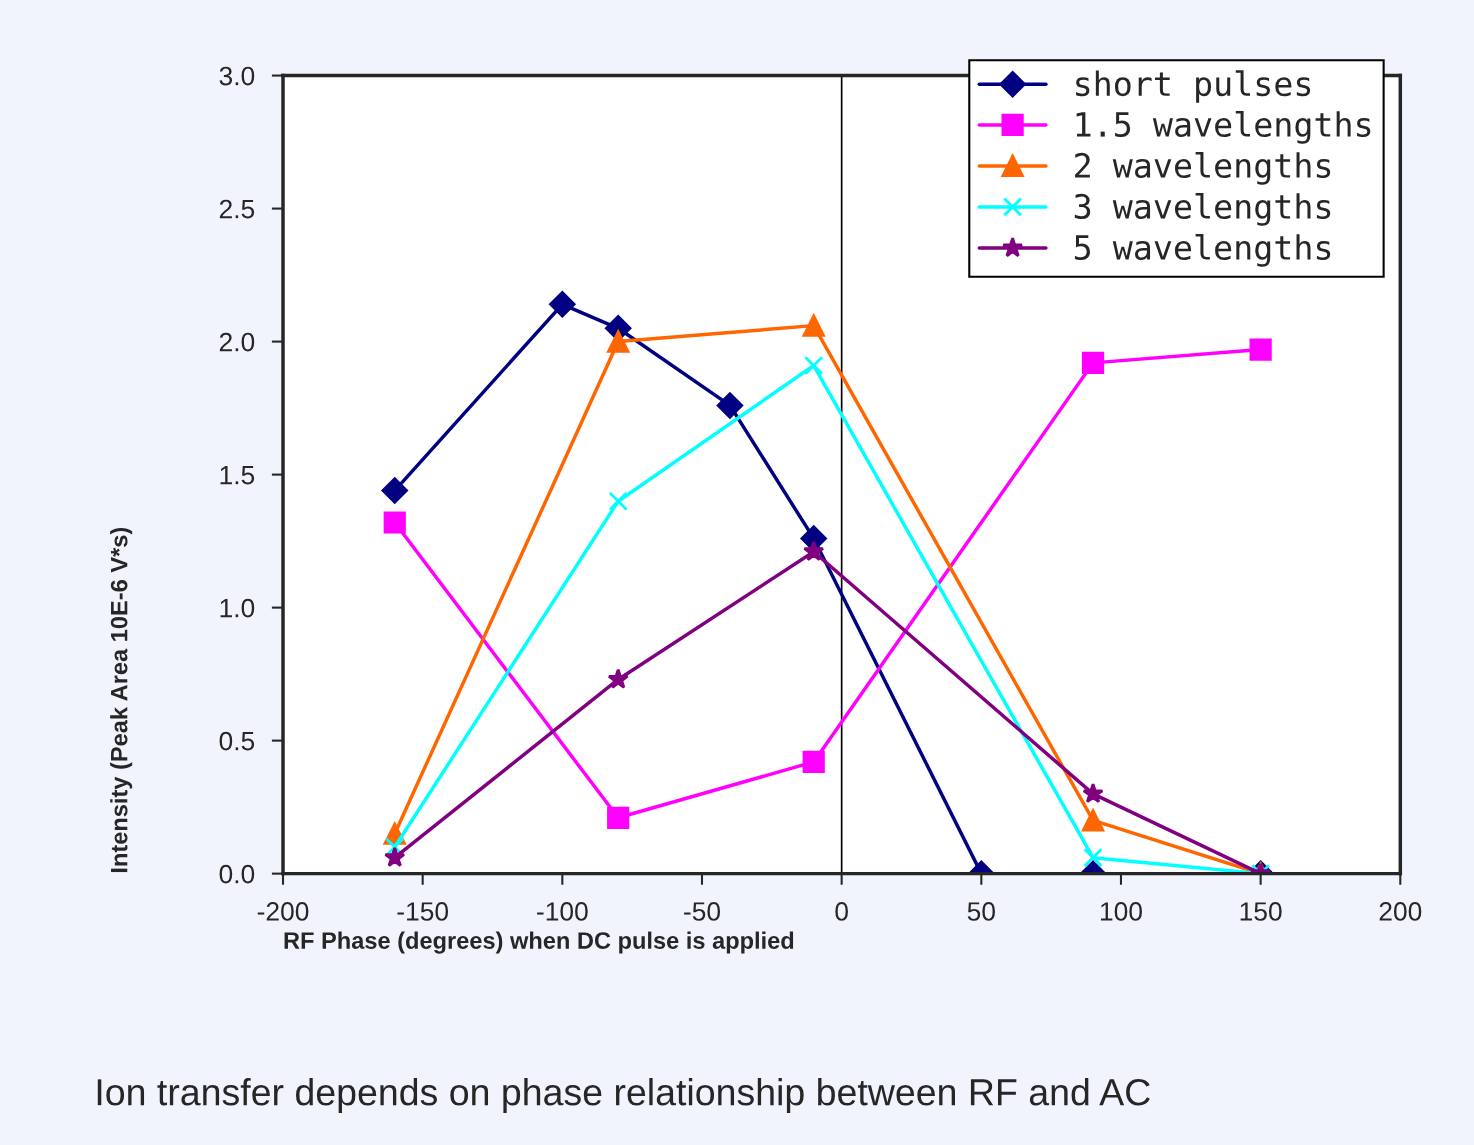 The width and height of the screenshot is (1474, 1145). Describe the element at coordinates (623, 1095) in the screenshot. I see `text: Ion transfer depends on phase relationship between RF and AC` at that location.